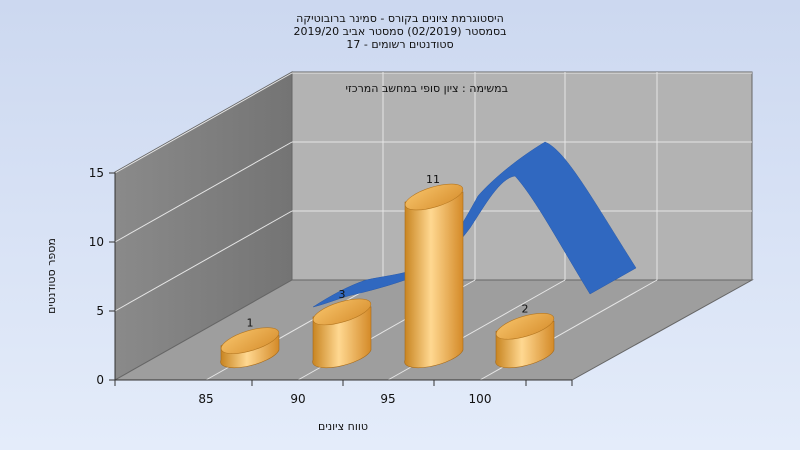 The height and width of the screenshot is (450, 800). Describe the element at coordinates (400, 18) in the screenshot. I see `title-line: היסטוגרמת ציונים בקורס - סמינר ברובוטיקה` at that location.